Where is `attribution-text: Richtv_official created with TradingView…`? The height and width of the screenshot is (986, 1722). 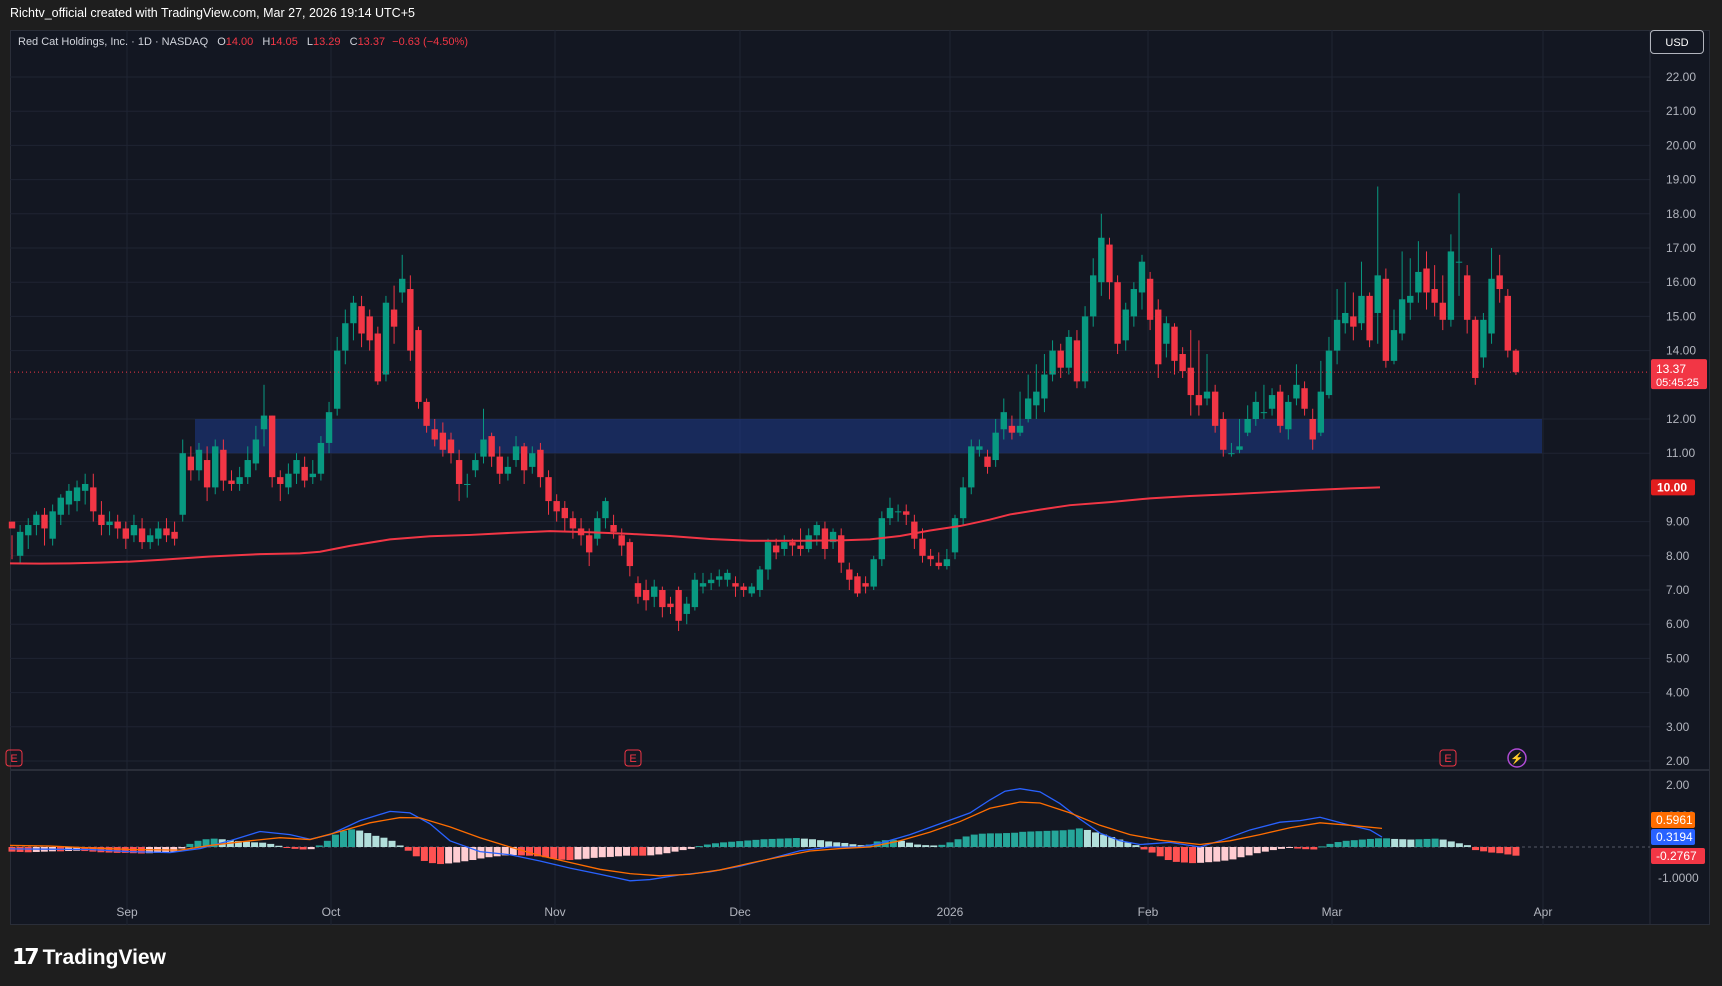 attribution-text: Richtv_official created with TradingView… is located at coordinates (212, 13).